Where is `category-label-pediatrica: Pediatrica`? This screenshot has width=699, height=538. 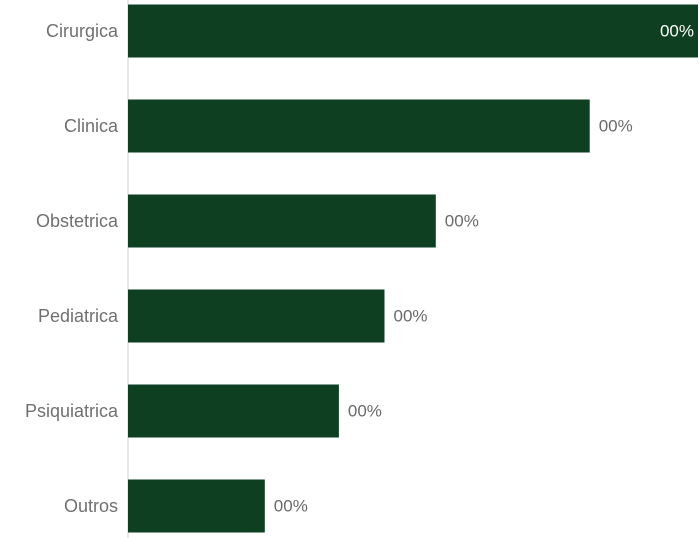
category-label-pediatrica: Pediatrica is located at coordinates (78, 316).